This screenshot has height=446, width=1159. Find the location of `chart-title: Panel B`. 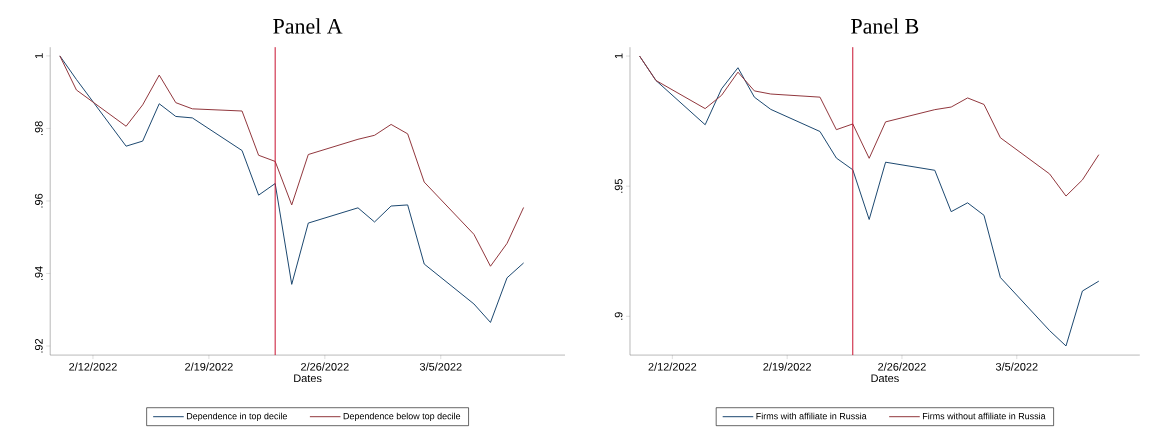

chart-title: Panel B is located at coordinates (885, 26).